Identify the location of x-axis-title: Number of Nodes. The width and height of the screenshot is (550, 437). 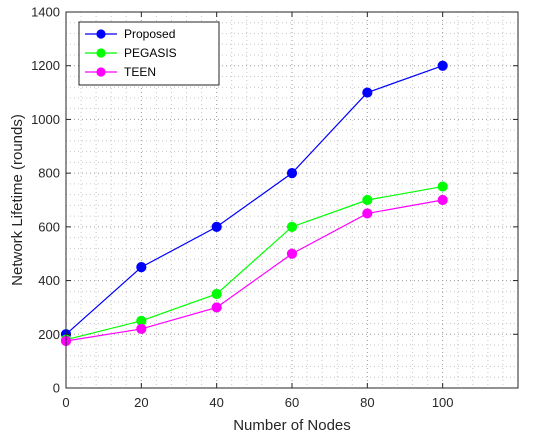
(292, 425).